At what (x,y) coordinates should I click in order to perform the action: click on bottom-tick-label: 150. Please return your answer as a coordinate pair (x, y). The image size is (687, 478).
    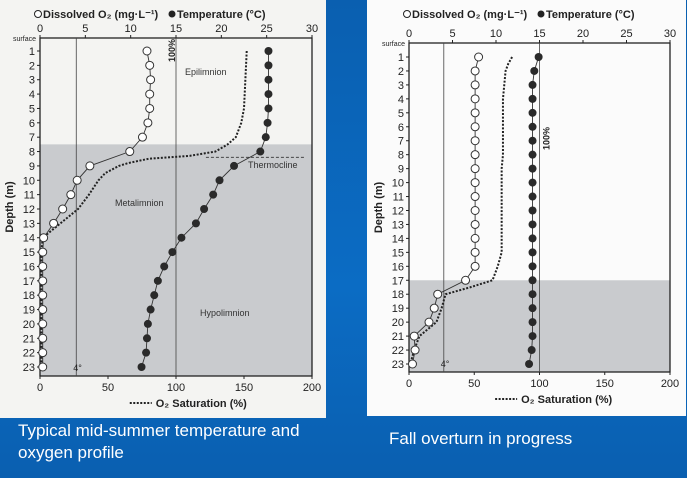
    Looking at the image, I should click on (244, 388).